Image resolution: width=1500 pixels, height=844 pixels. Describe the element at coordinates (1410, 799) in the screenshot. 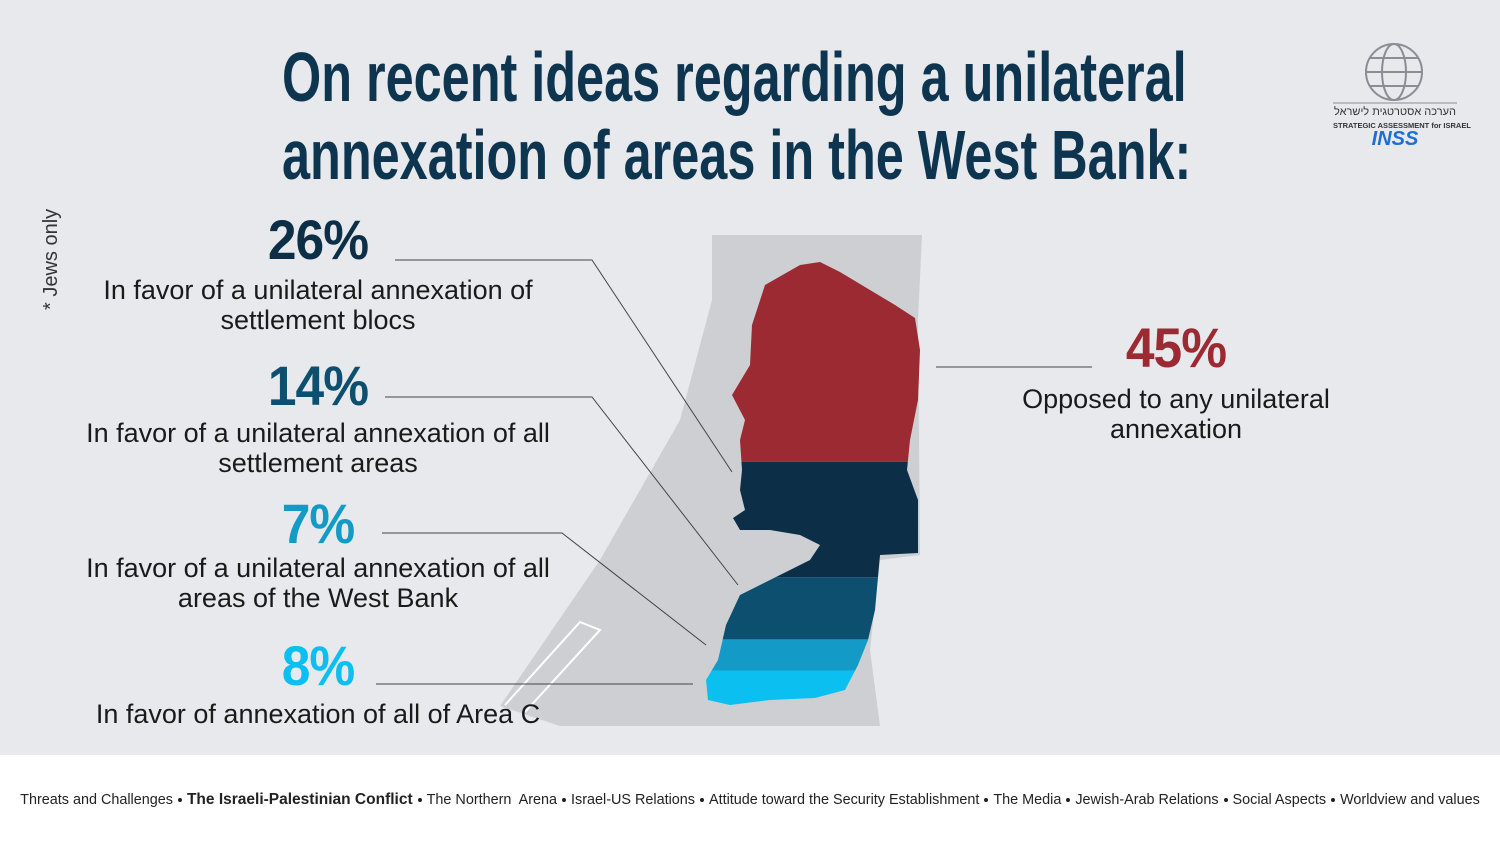

I see `nav-item: Worldview and values` at that location.